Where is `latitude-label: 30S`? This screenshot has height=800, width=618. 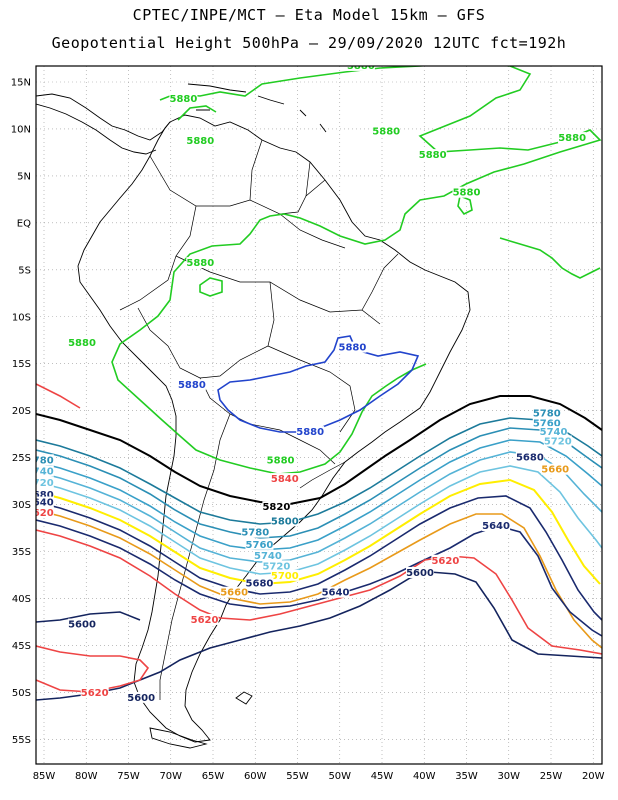
latitude-label: 30S is located at coordinates (21, 505).